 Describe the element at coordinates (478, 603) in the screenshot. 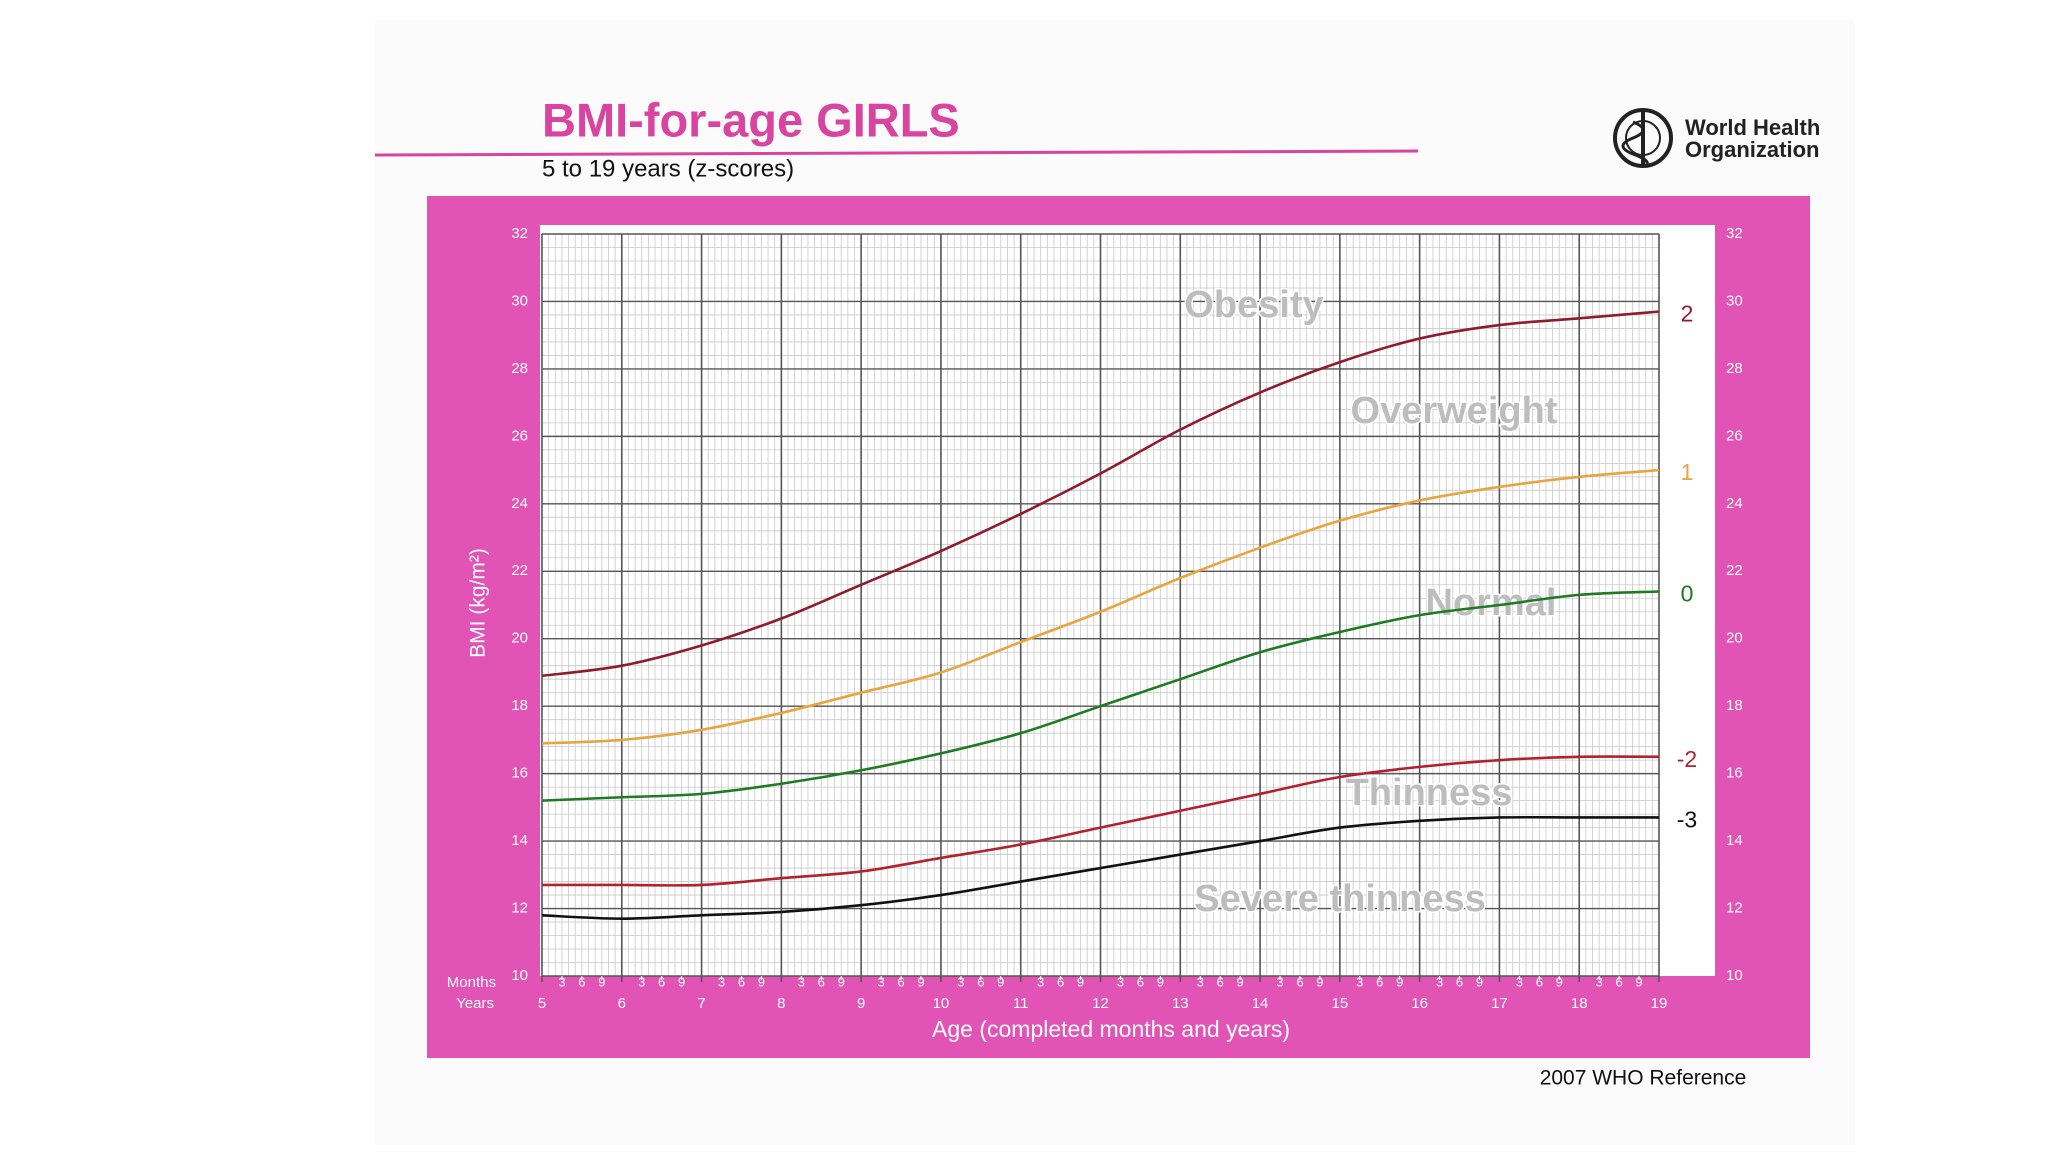

I see `y-axis-label: BMI (kg/m²)` at that location.